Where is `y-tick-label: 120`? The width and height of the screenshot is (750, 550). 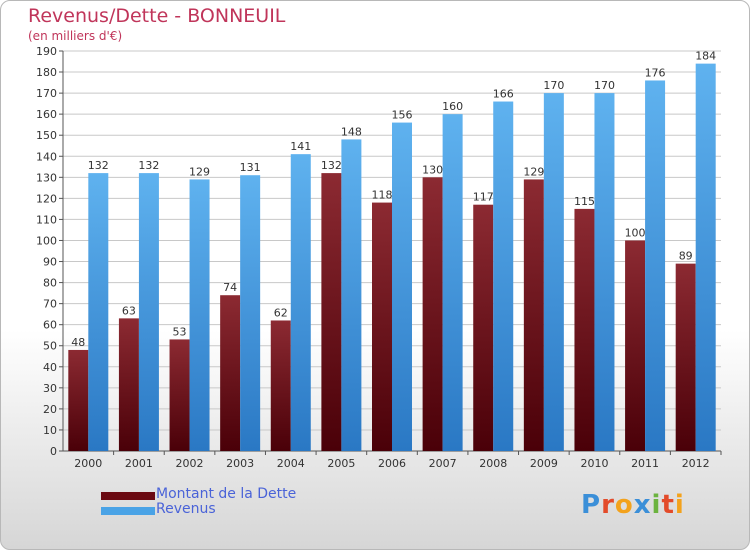 y-tick-label: 120 is located at coordinates (46, 198).